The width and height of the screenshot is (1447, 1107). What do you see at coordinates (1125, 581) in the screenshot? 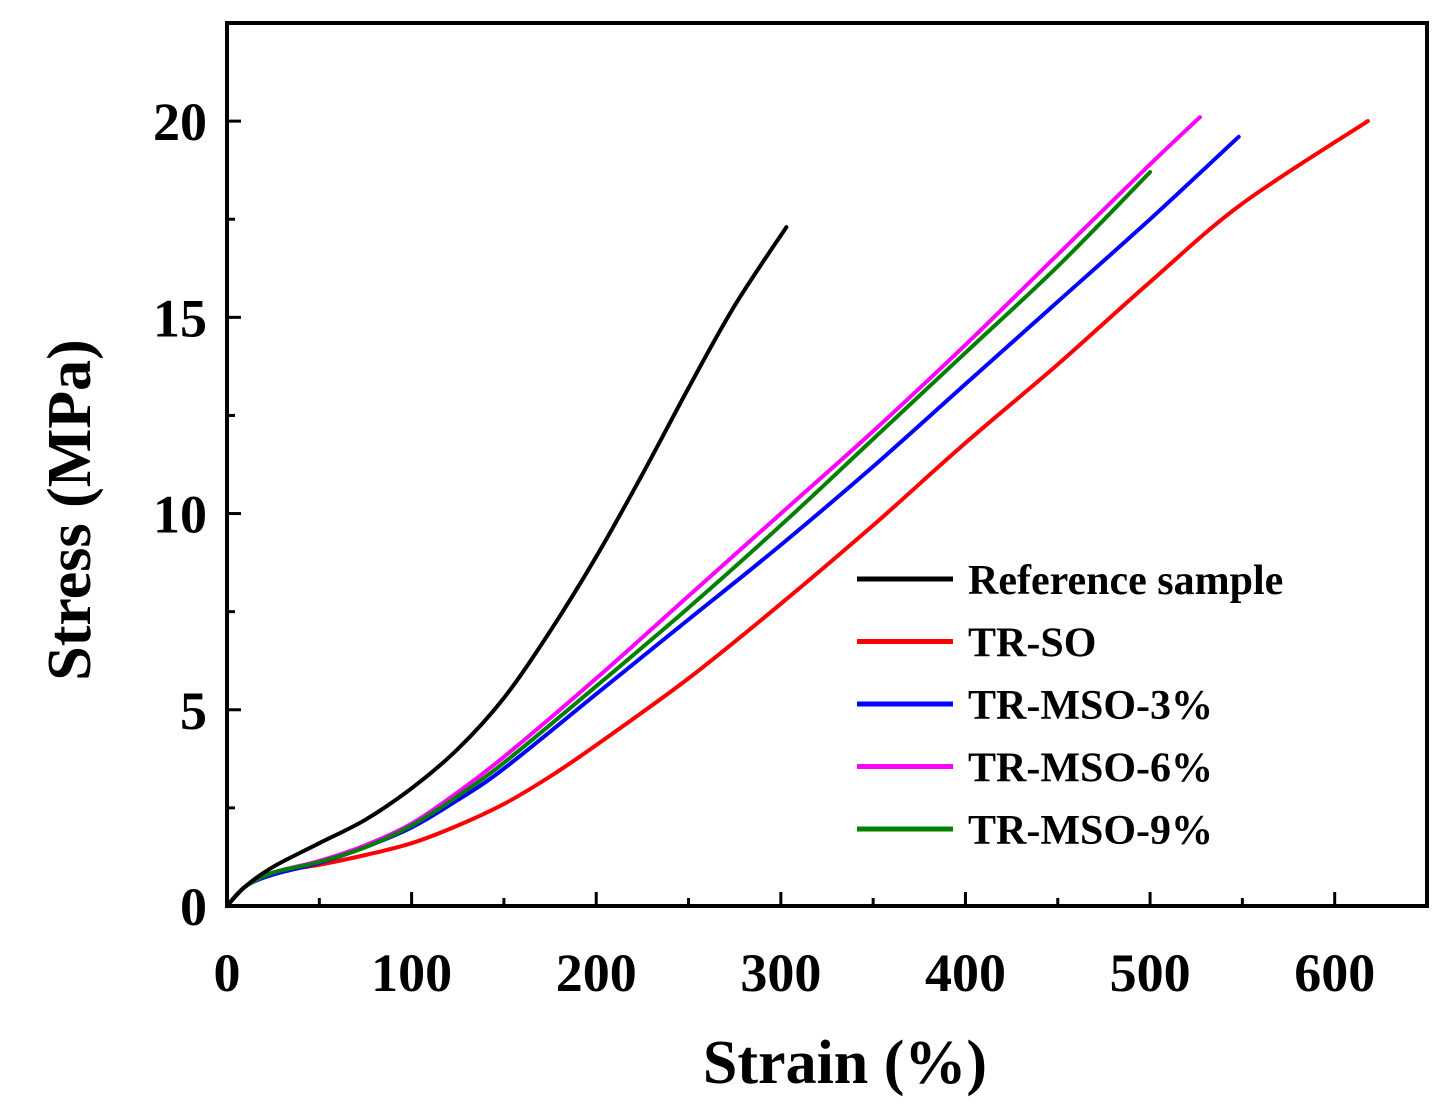
I see `legend-label-reference-sample: Reference sample` at bounding box center [1125, 581].